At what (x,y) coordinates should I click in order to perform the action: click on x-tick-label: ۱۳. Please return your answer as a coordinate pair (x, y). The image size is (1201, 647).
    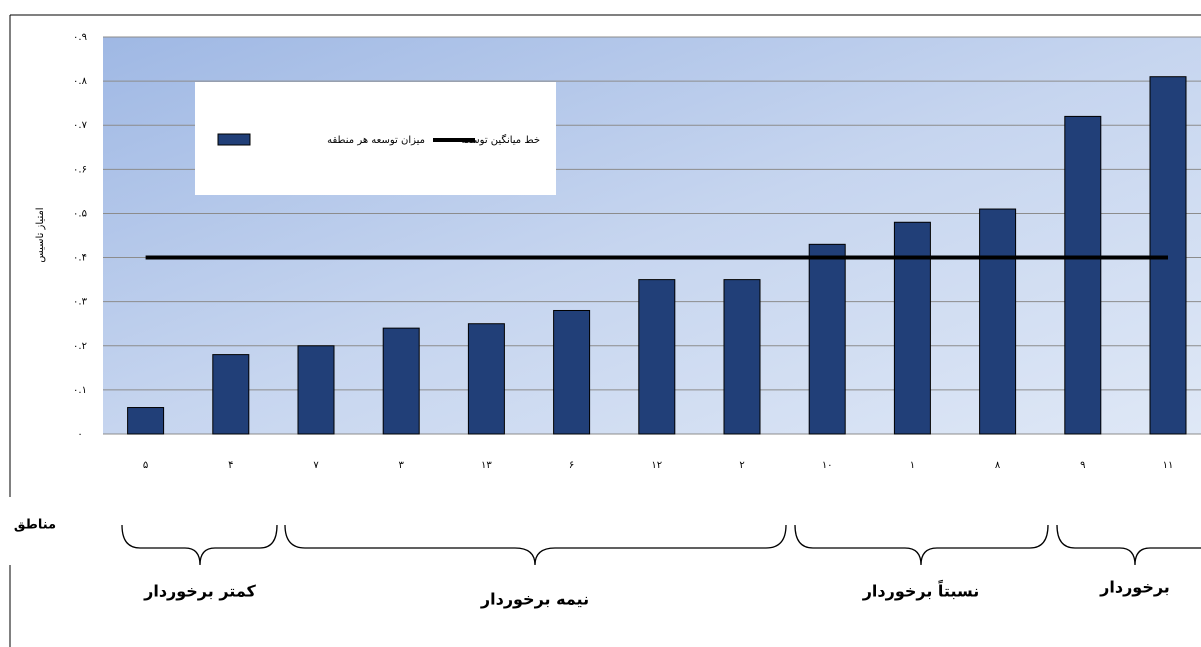
    Looking at the image, I should click on (486, 465).